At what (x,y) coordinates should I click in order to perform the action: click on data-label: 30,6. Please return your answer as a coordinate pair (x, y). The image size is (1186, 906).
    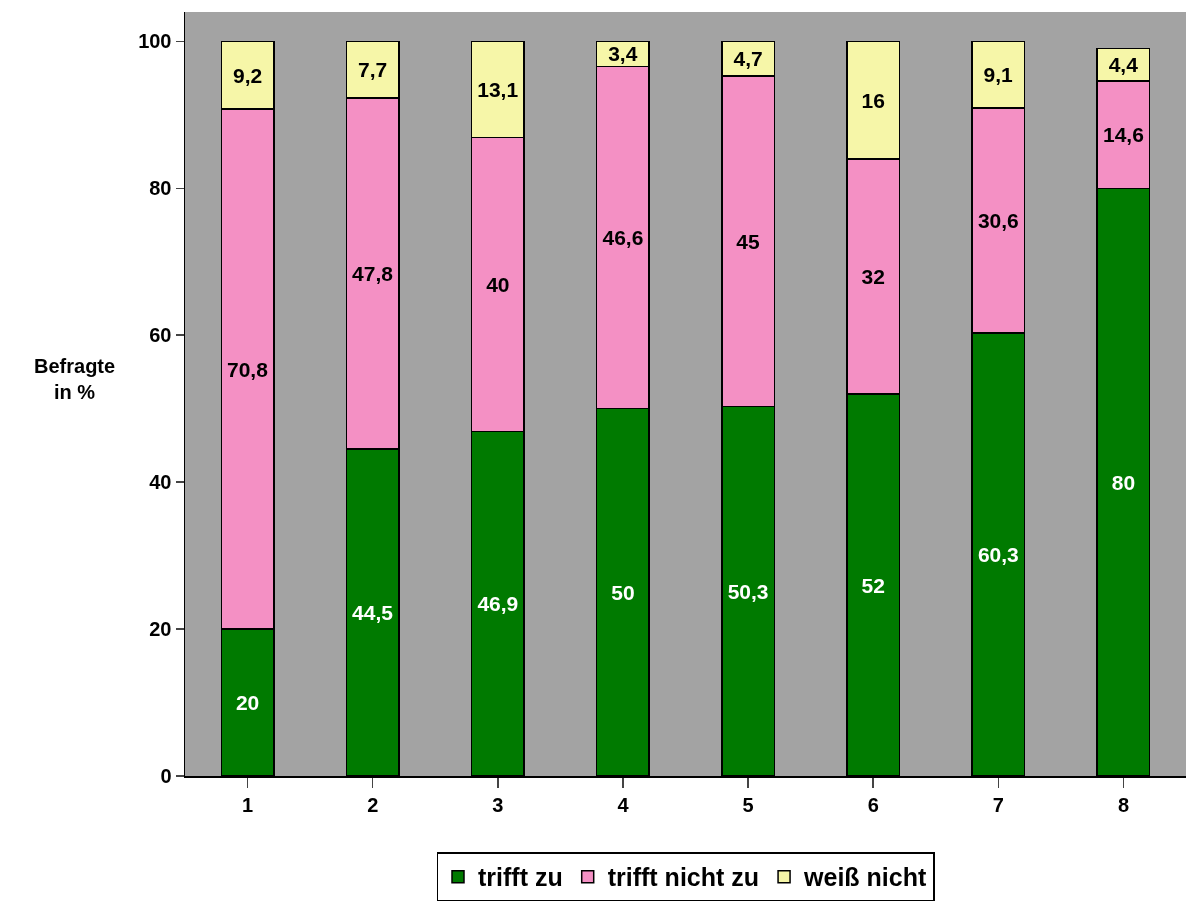
    Looking at the image, I should click on (998, 221).